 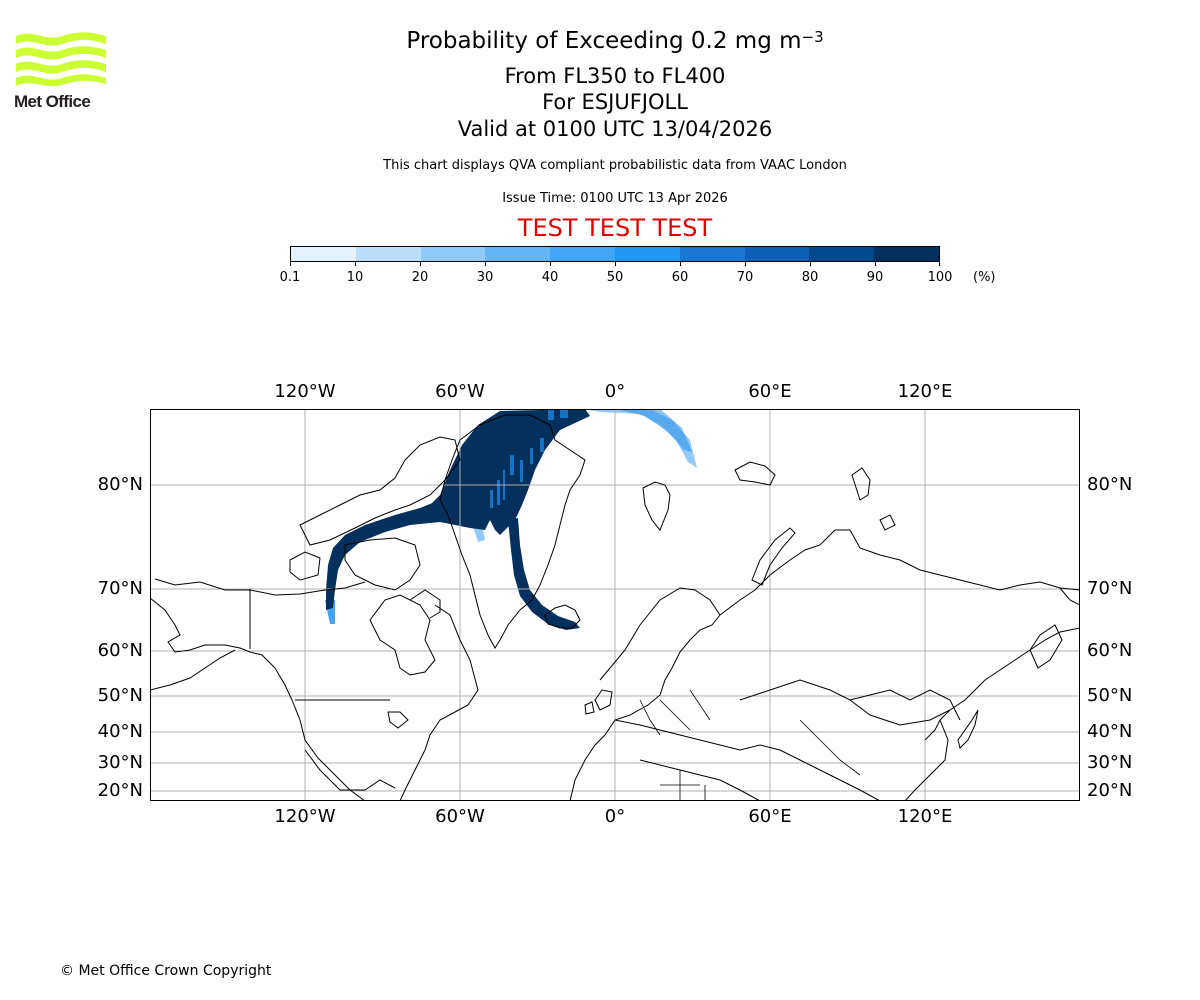 What do you see at coordinates (770, 391) in the screenshot?
I see `lon-label-top: 60°E` at bounding box center [770, 391].